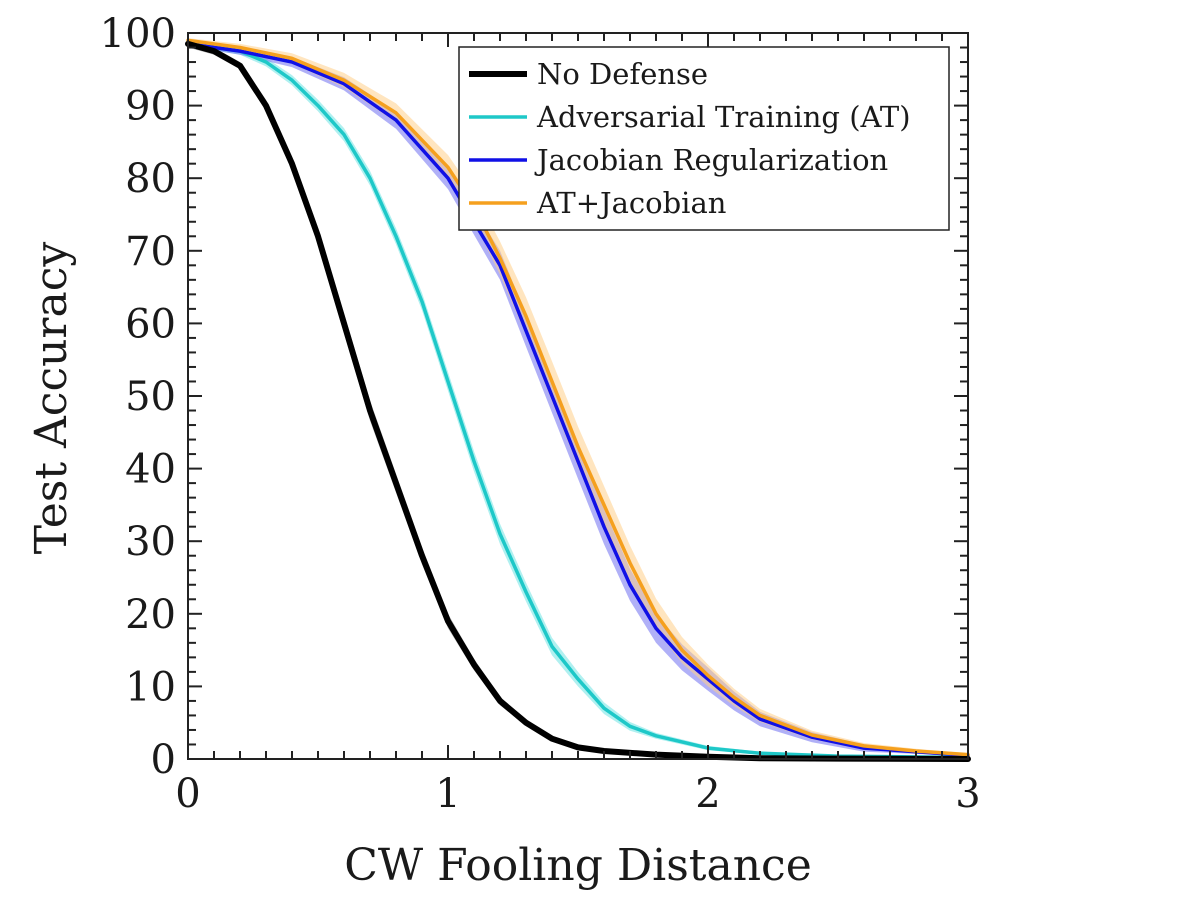 The height and width of the screenshot is (914, 1181). What do you see at coordinates (723, 117) in the screenshot?
I see `legend-label-adversarial-training-at: Adversarial Training (AT)` at bounding box center [723, 117].